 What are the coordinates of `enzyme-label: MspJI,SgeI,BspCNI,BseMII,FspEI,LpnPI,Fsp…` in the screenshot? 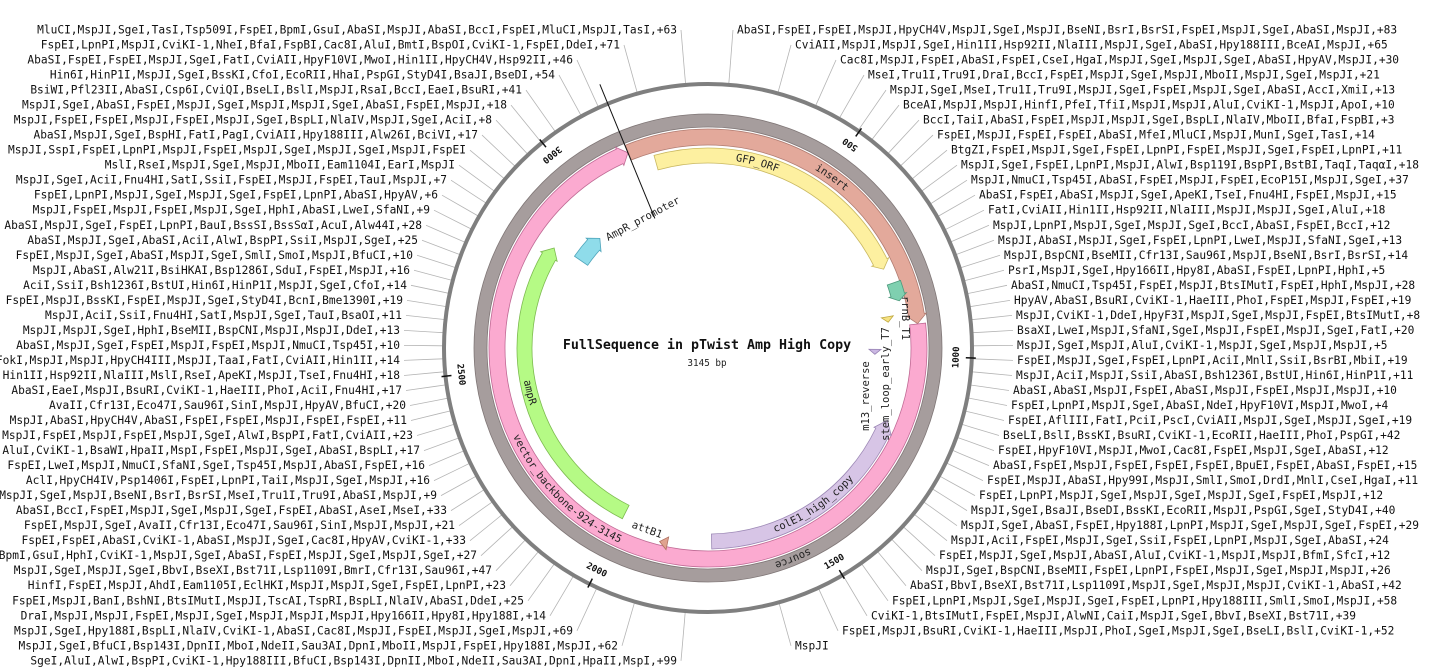 It's located at (1158, 570).